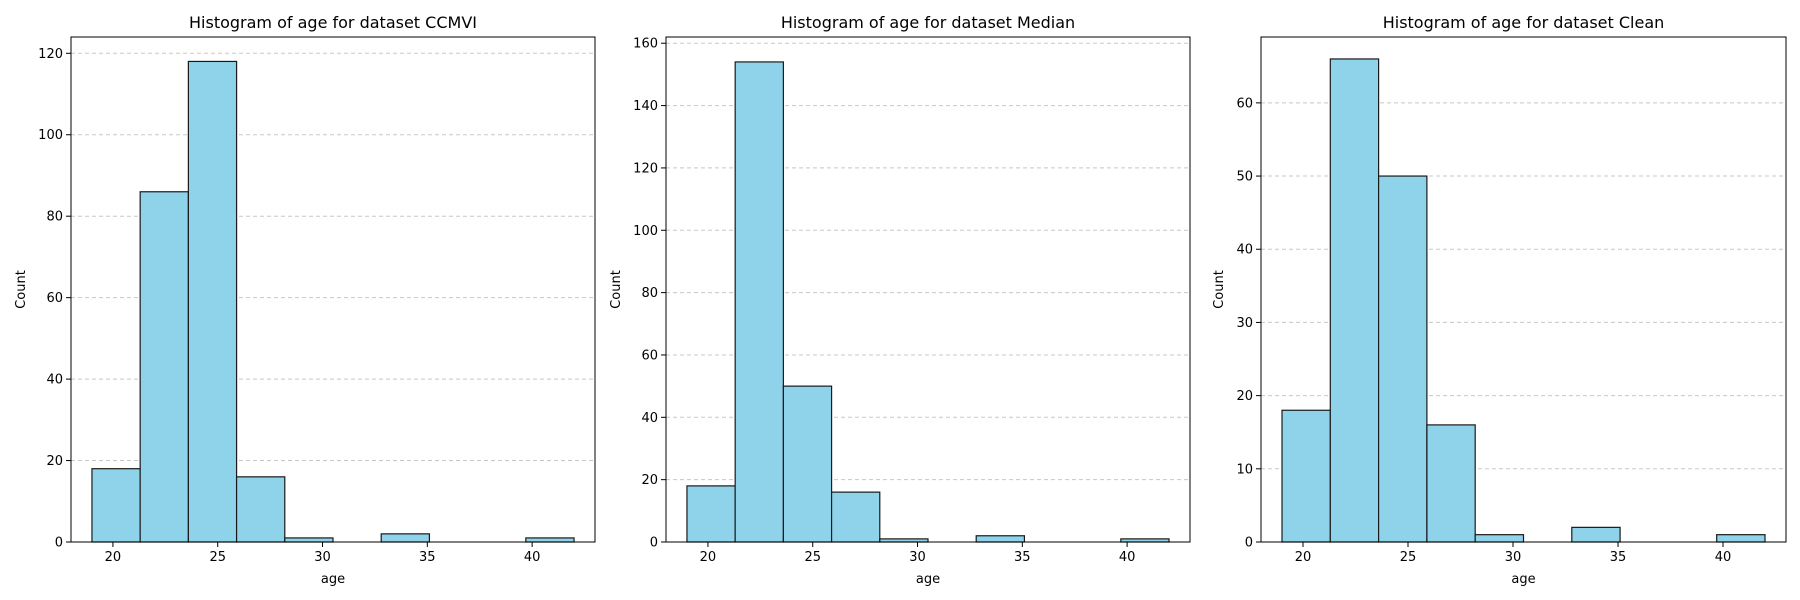 This screenshot has height=600, width=1800. Describe the element at coordinates (1244, 323) in the screenshot. I see `y-tick-label: 30` at that location.